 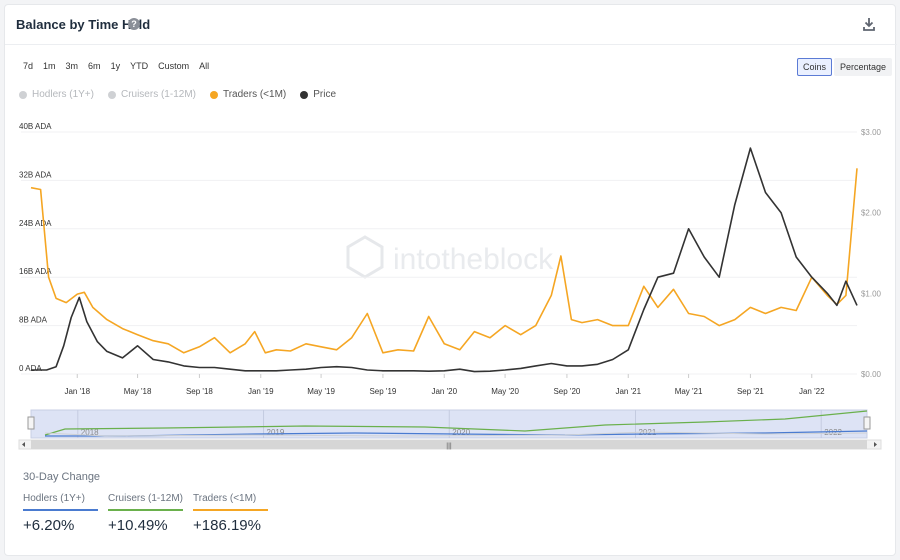 I want to click on change-value: +6.20%, so click(x=49, y=525).